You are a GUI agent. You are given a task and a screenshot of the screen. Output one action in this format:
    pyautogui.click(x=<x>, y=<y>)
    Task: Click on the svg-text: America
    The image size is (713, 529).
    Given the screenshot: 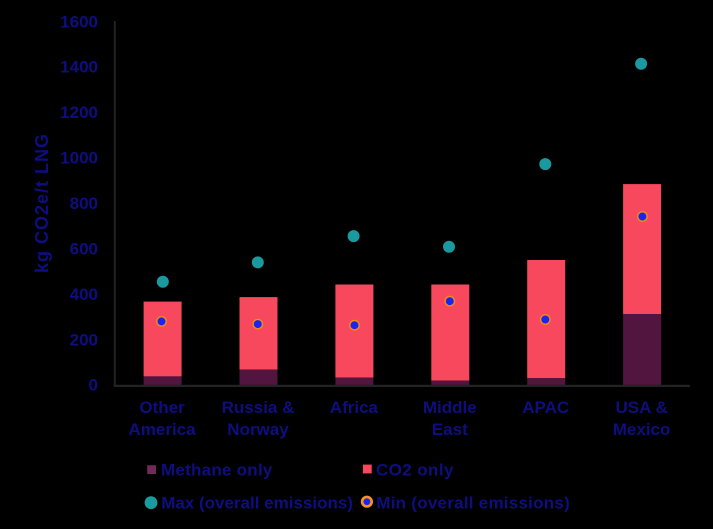 What is the action you would take?
    pyautogui.click(x=163, y=429)
    